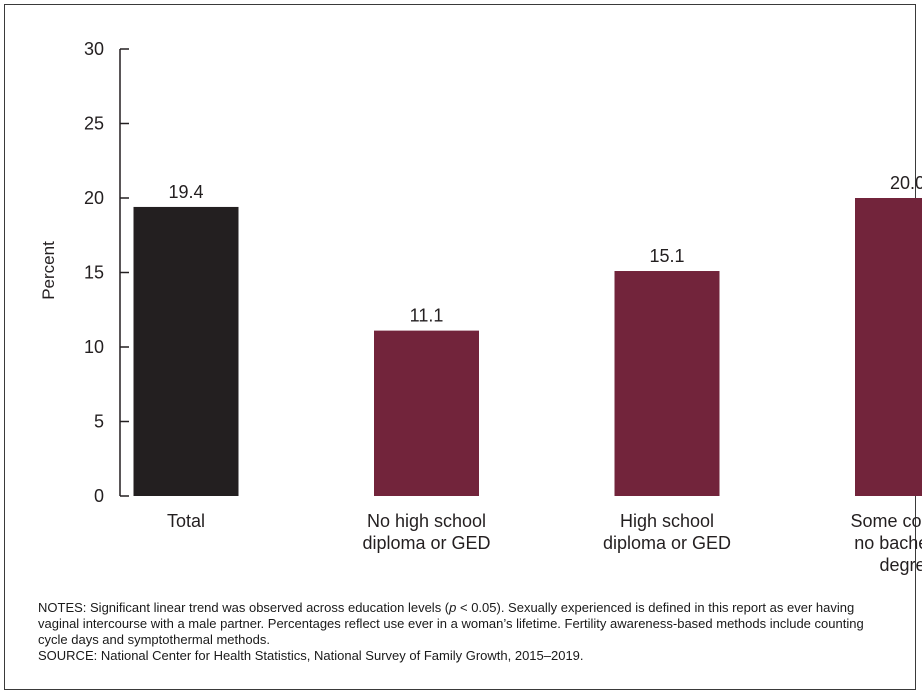  I want to click on value-label-2: 11.1, so click(427, 316).